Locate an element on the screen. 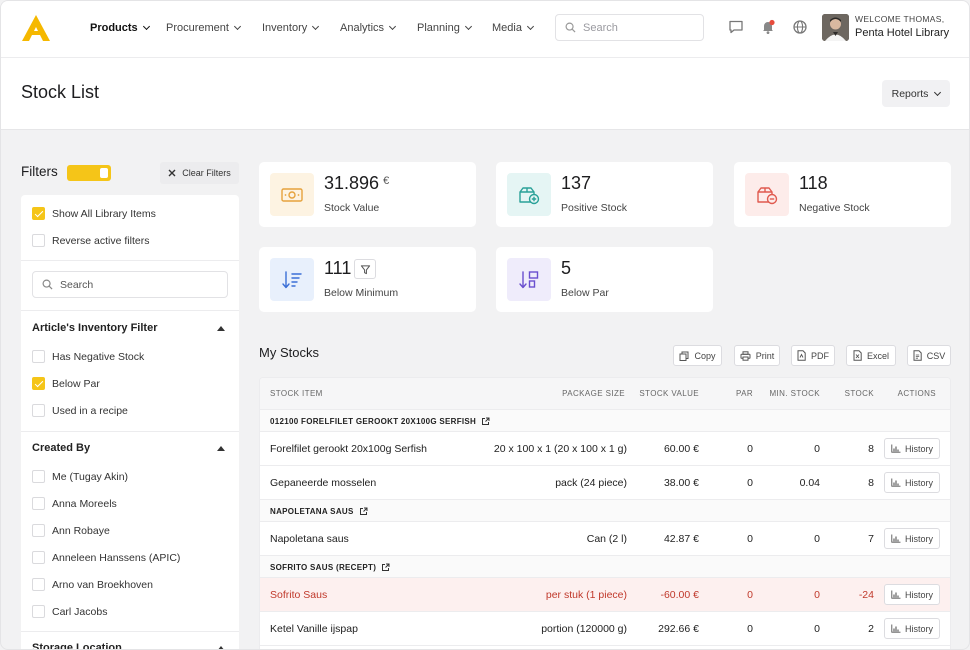 This screenshot has width=970, height=650. cell-stock-value: 292.66 € is located at coordinates (678, 629).